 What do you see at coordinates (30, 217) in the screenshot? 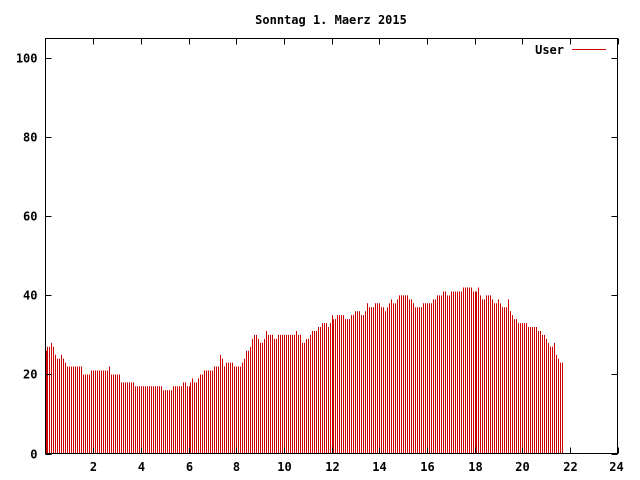
I see `y-tick-label: 60` at bounding box center [30, 217].